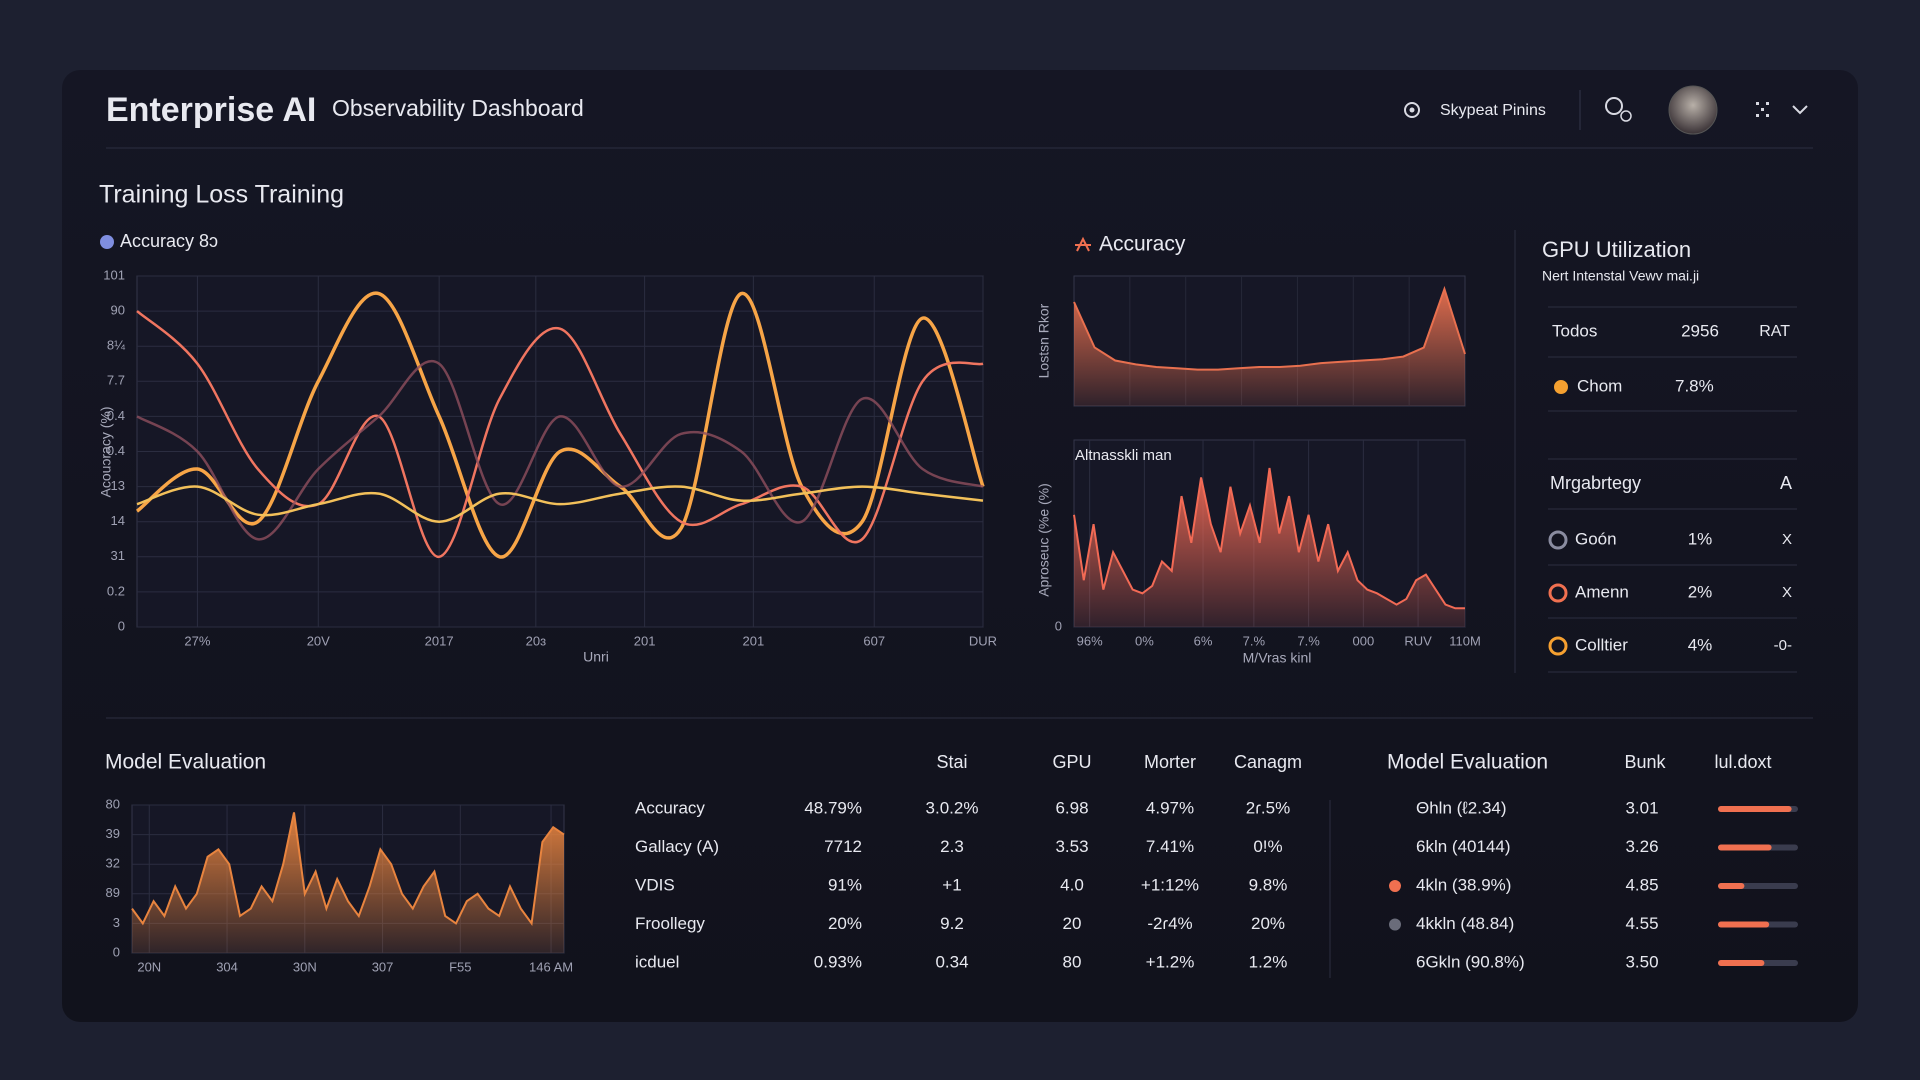  What do you see at coordinates (1641, 807) in the screenshot?
I see `cell: 3.01` at bounding box center [1641, 807].